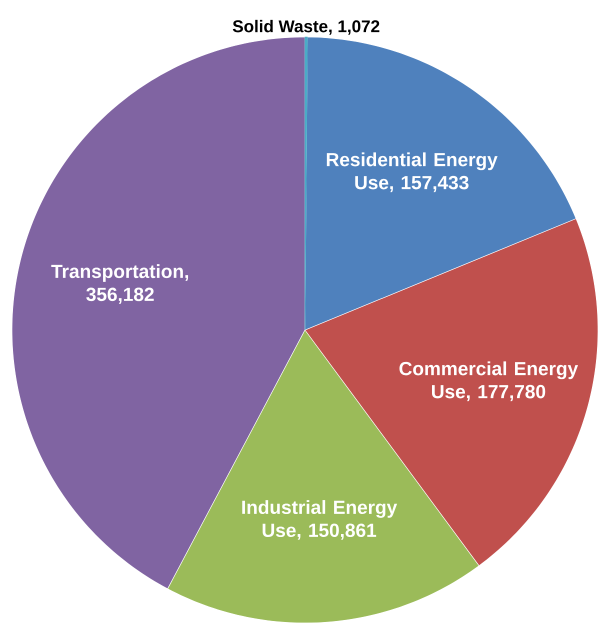 Image resolution: width=598 pixels, height=626 pixels. I want to click on slice-label: Commercial Energy Use, 177,780, so click(488, 381).